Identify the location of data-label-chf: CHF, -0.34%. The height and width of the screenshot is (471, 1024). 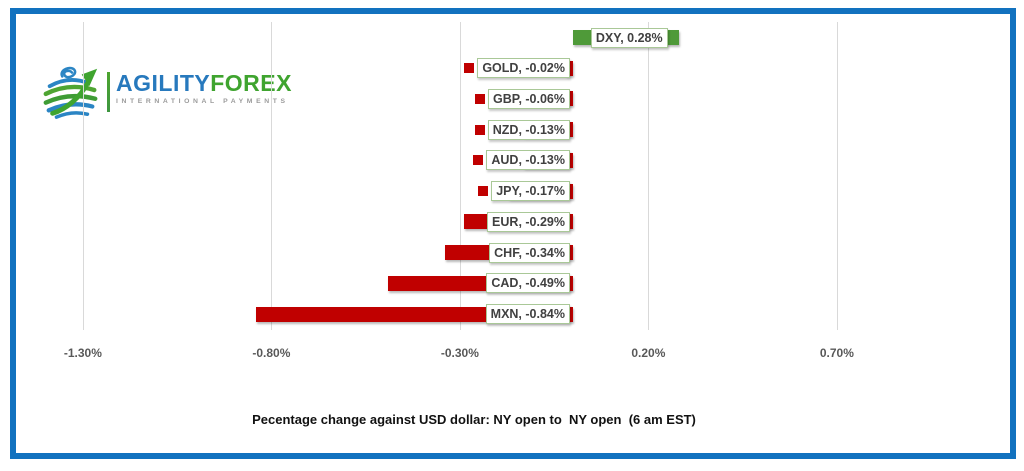
(529, 252).